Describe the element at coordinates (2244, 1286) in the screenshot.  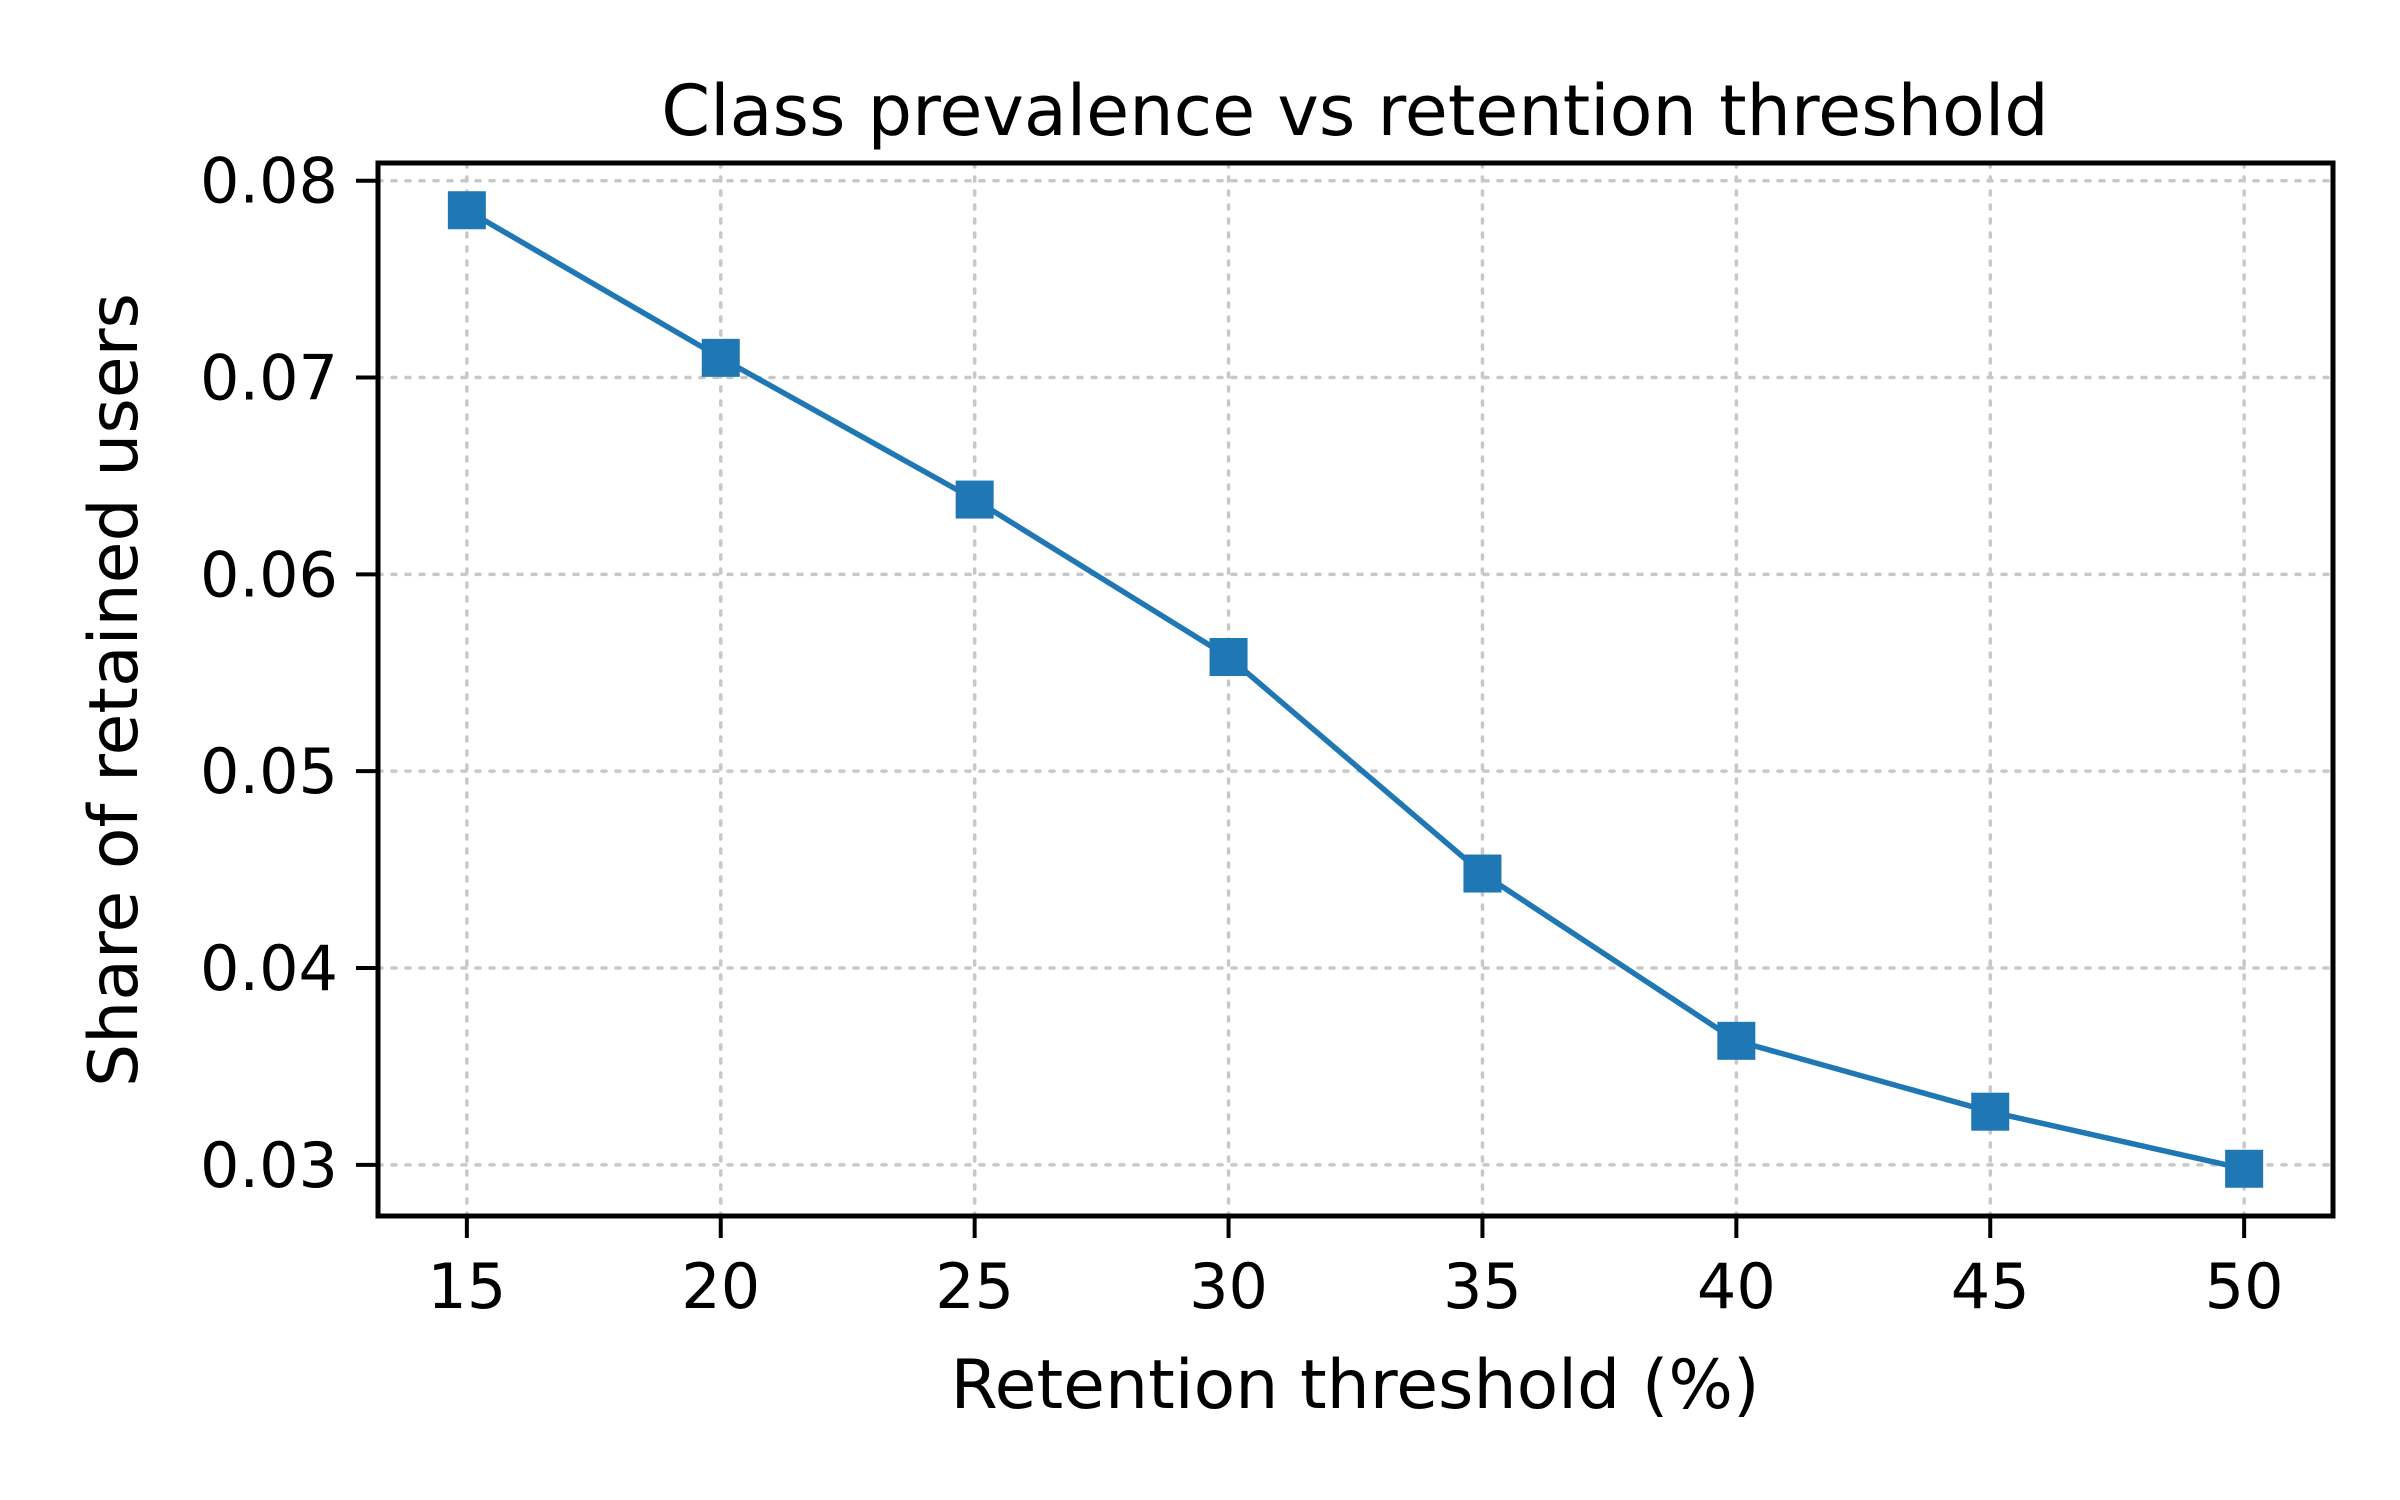
I see `x-tick-label: 50` at that location.